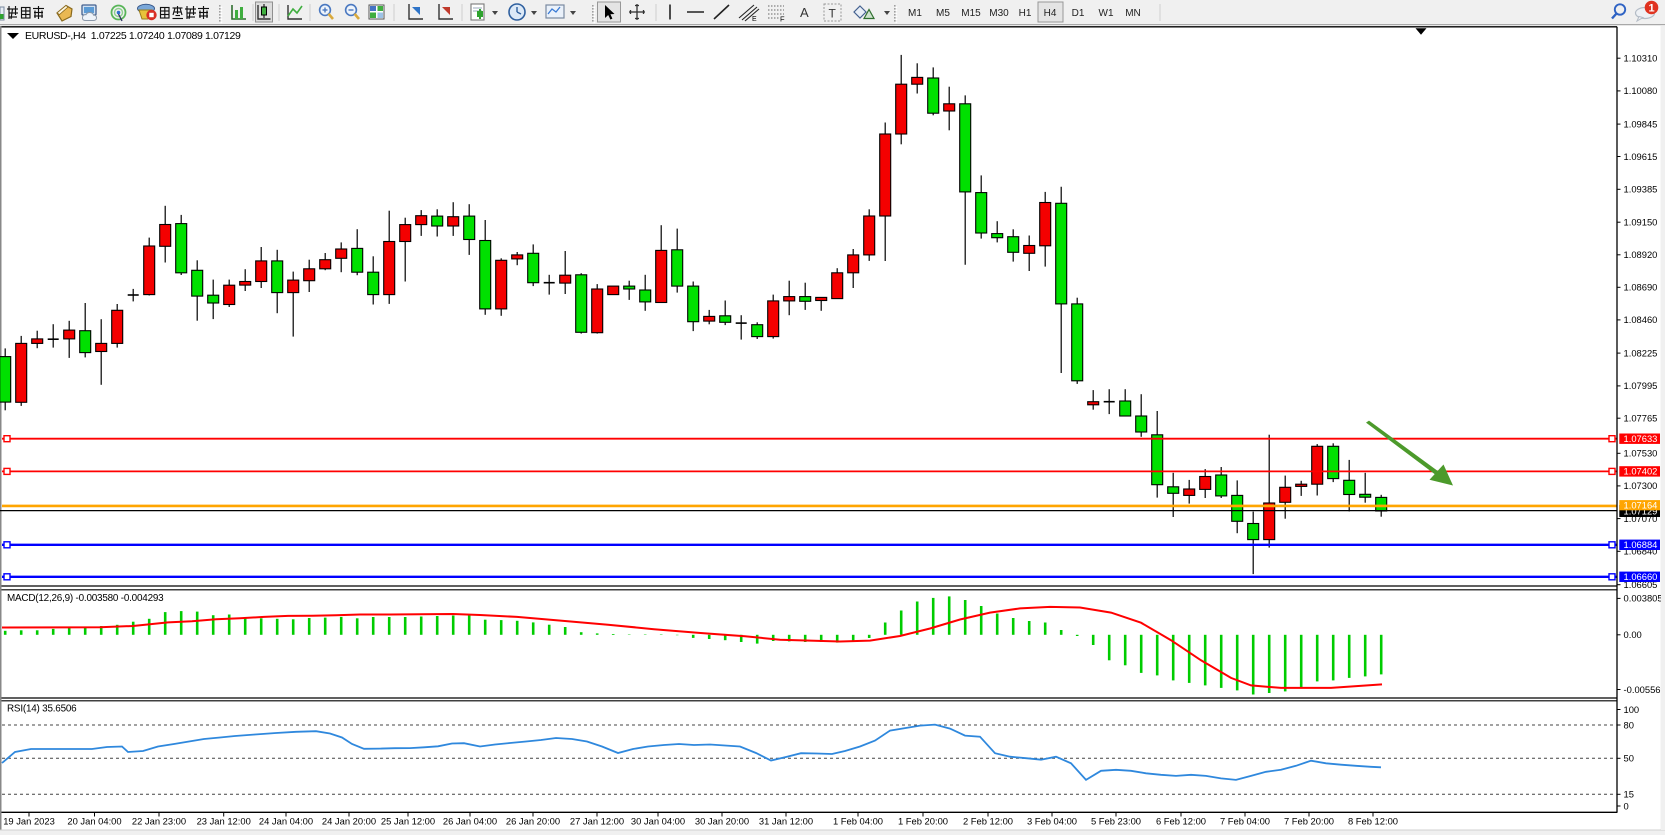  What do you see at coordinates (1632, 709) in the screenshot?
I see `svg-text: 100` at bounding box center [1632, 709].